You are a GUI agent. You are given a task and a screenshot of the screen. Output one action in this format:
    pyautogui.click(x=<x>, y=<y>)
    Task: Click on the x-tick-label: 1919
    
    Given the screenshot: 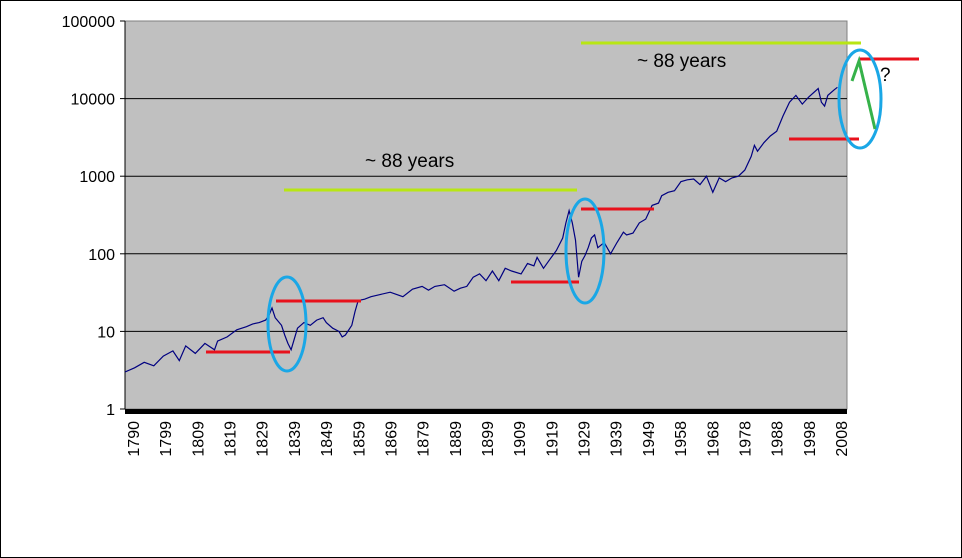 What is the action you would take?
    pyautogui.click(x=552, y=439)
    